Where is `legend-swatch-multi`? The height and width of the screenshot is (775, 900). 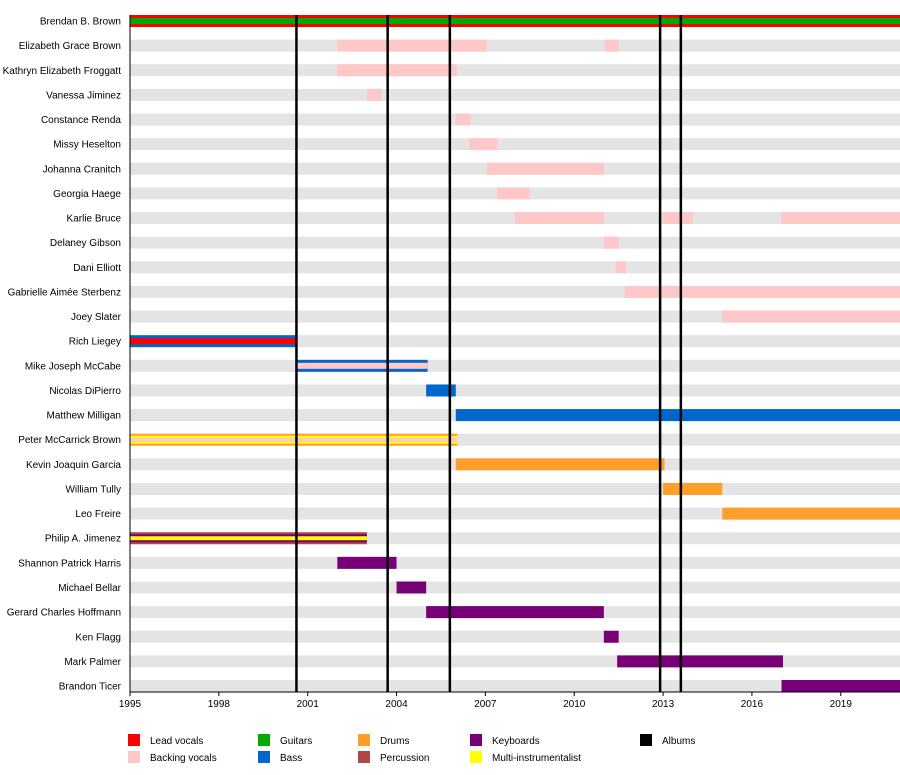 legend-swatch-multi is located at coordinates (476, 757).